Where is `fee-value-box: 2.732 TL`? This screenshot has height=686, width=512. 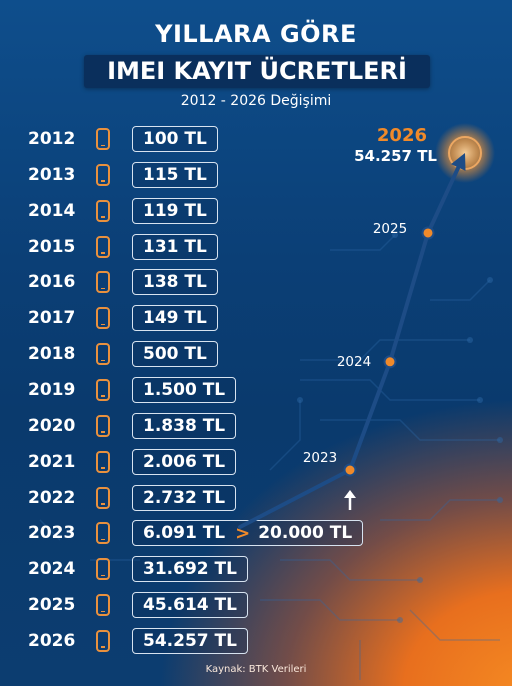
fee-value-box: 2.732 TL is located at coordinates (184, 497).